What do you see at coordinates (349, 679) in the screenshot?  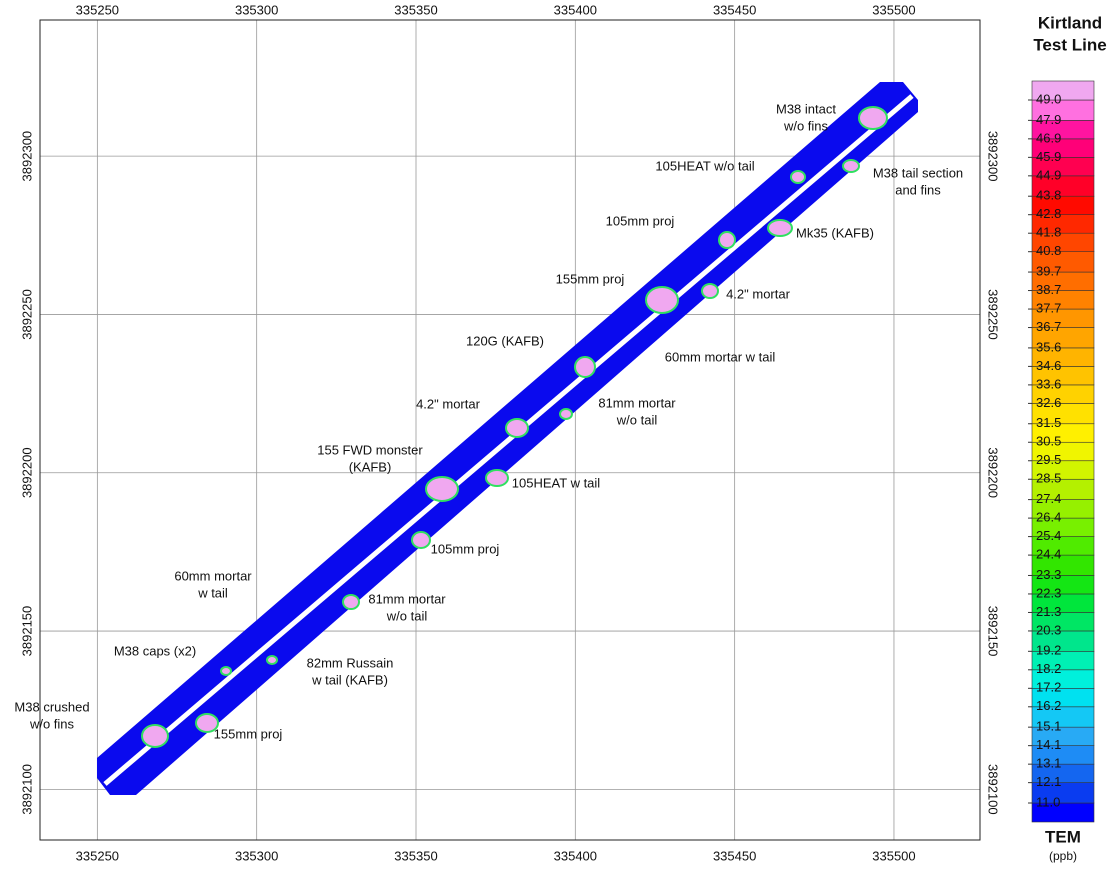 I see `annotation: w tail (KAFB)` at bounding box center [349, 679].